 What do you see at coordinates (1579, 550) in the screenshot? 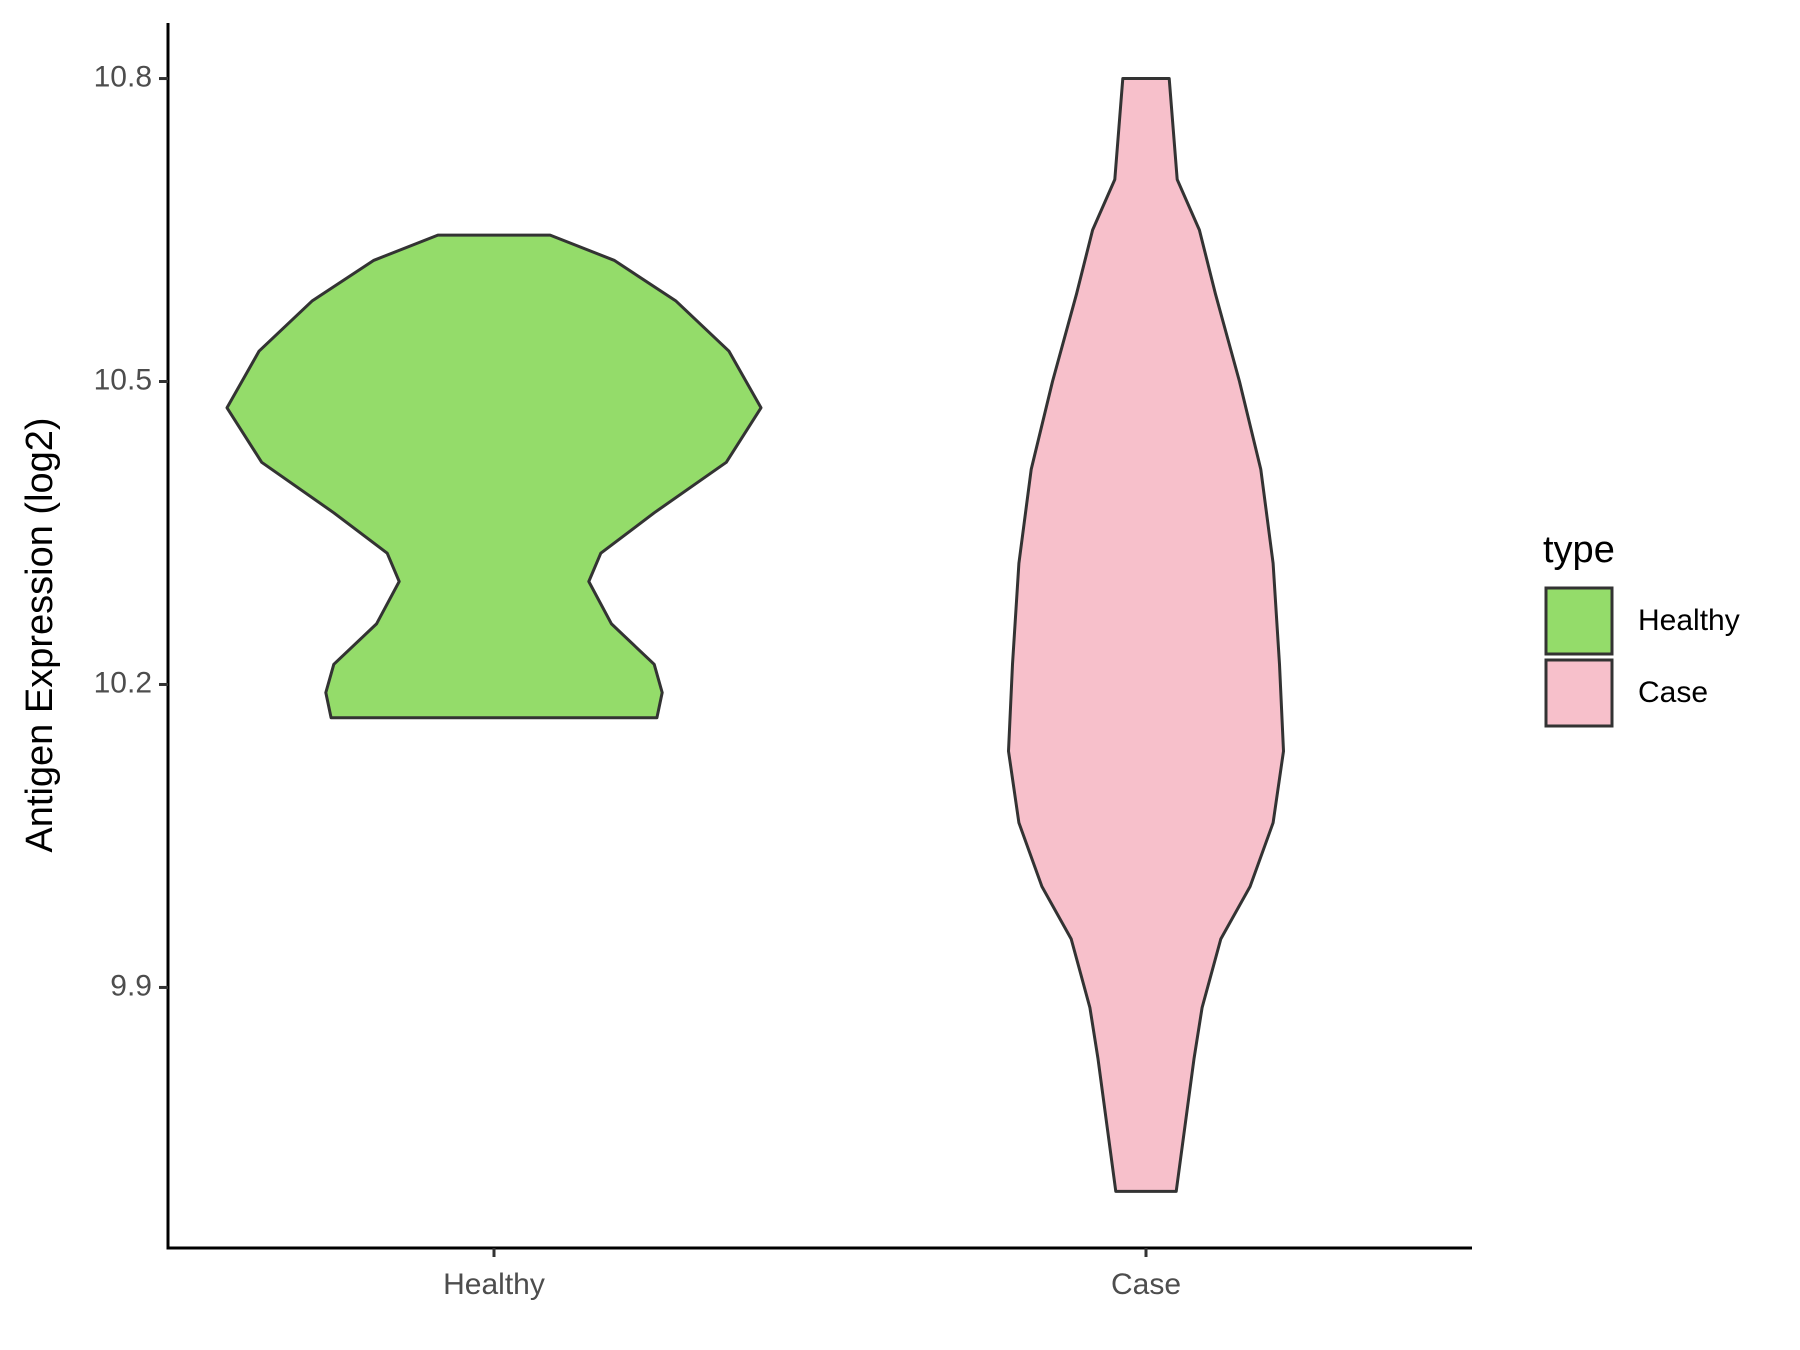
I see `legend-title: type` at bounding box center [1579, 550].